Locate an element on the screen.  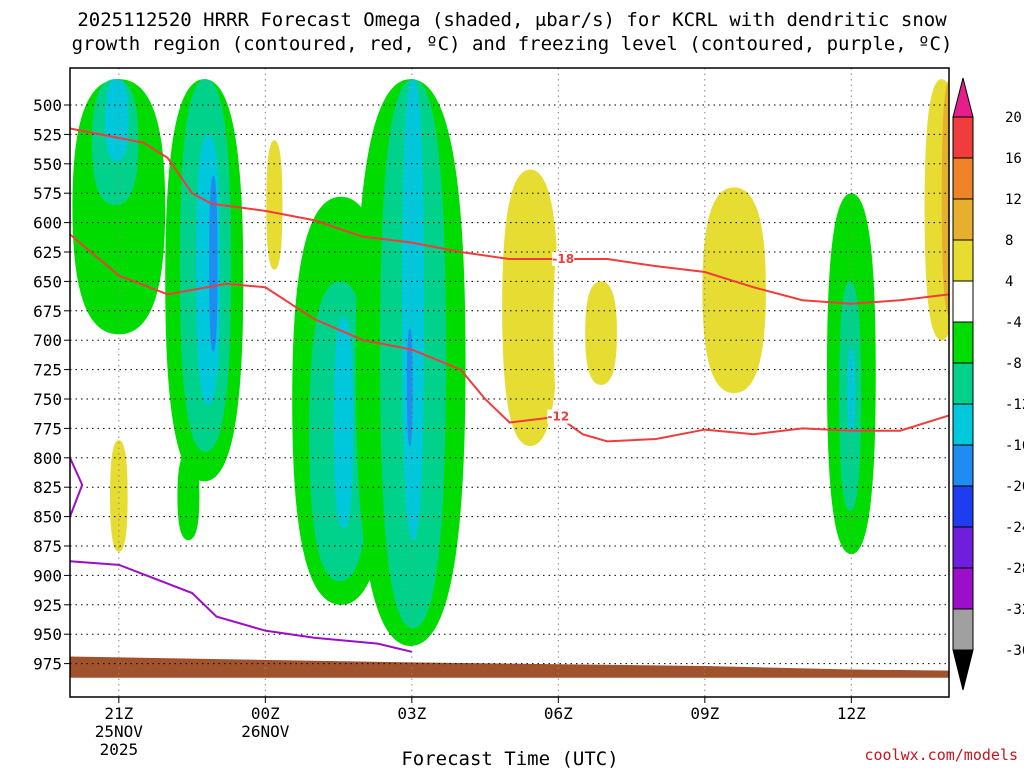
colorbar-label--36: -36 is located at coordinates (1014, 651).